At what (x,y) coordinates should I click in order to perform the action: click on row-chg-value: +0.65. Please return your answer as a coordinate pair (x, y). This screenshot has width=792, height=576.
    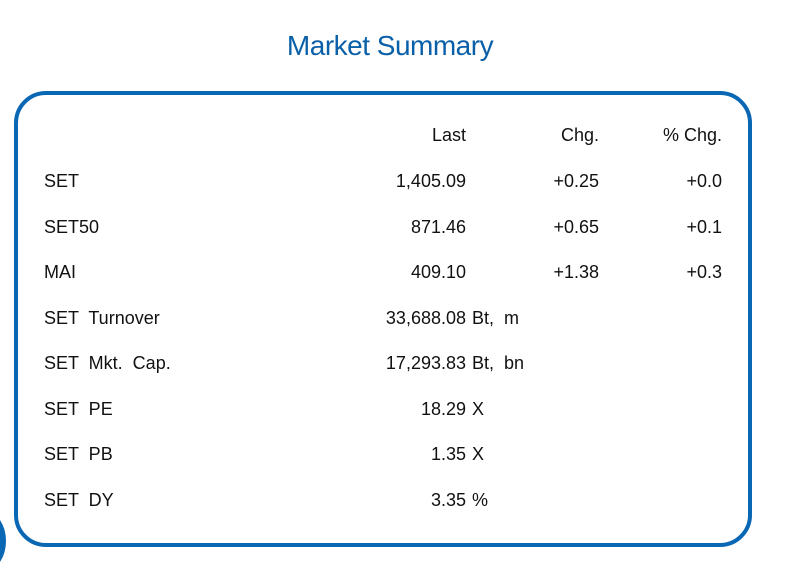
    Looking at the image, I should click on (576, 227).